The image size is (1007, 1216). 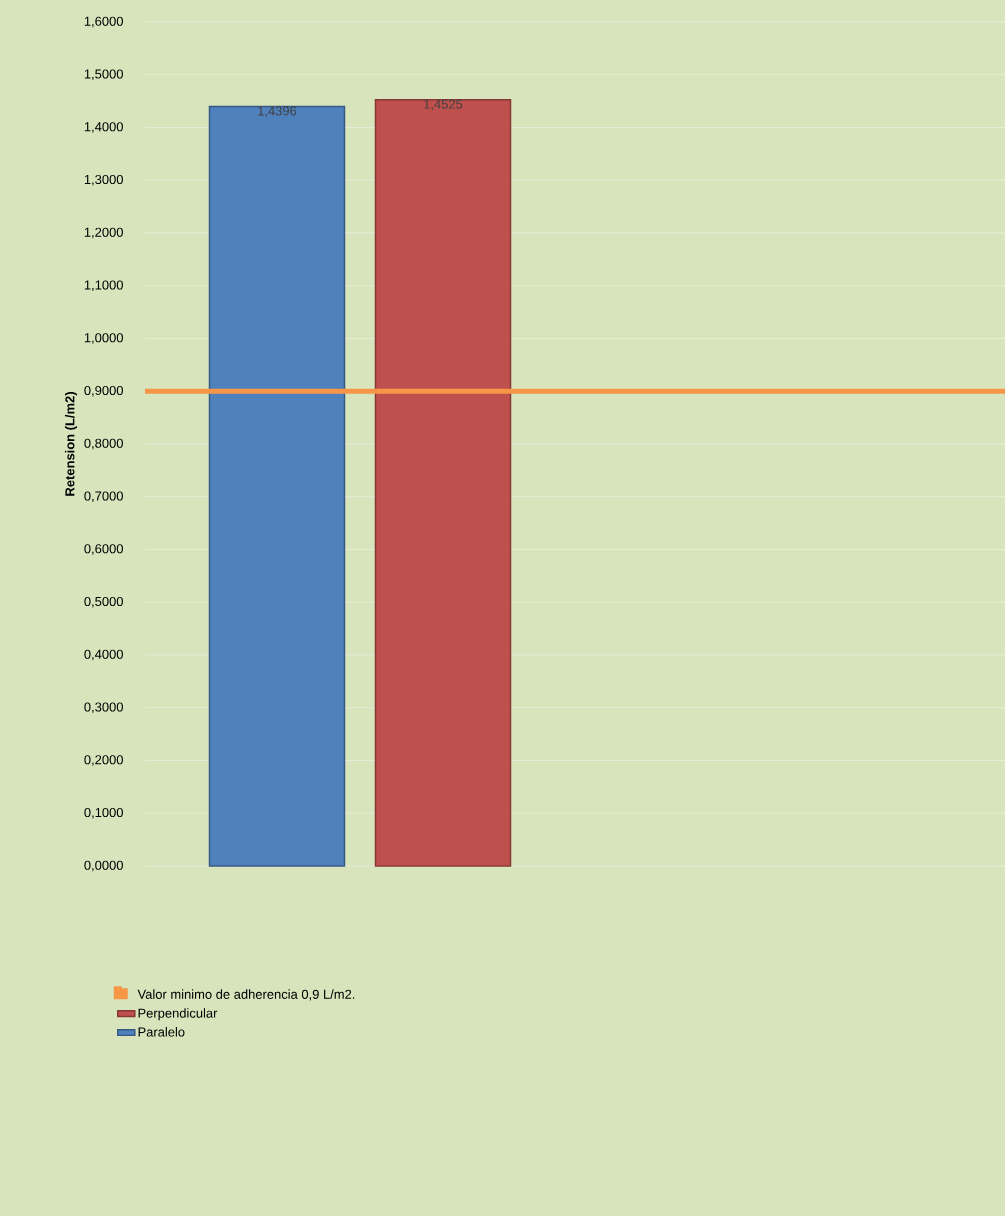 I want to click on y-tick-label: 1,5000, so click(x=103, y=75).